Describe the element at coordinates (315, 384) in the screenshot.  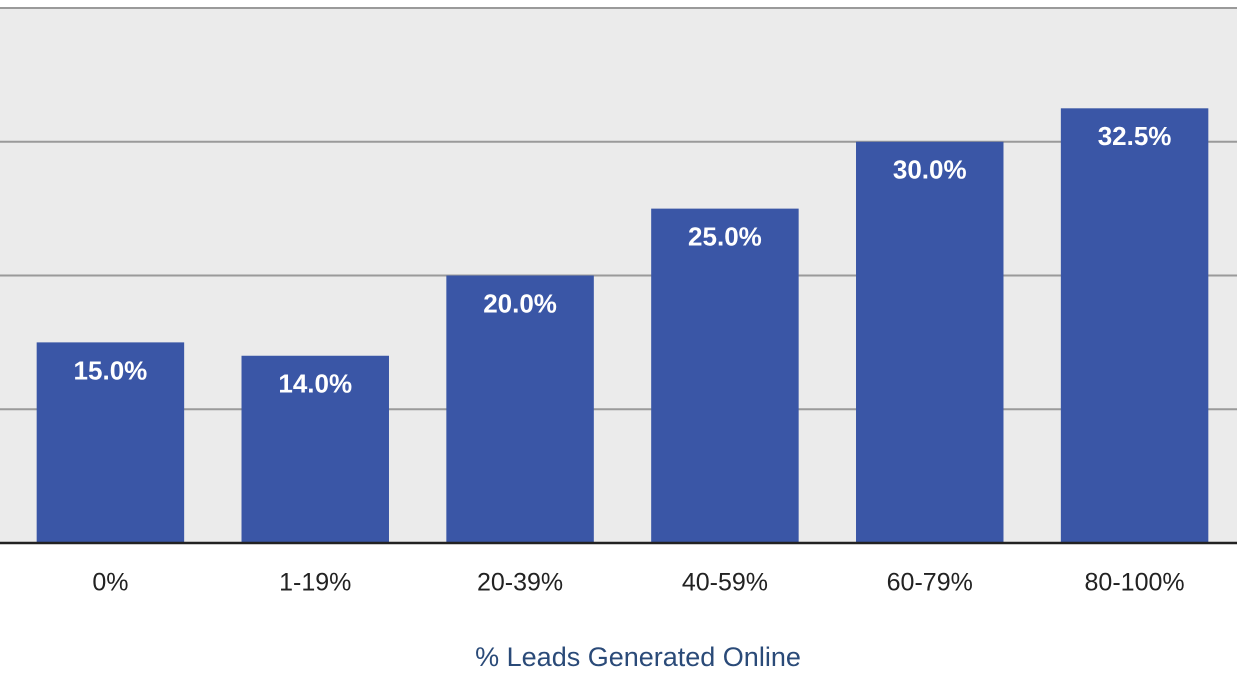
I see `value-label: 14.0%` at that location.